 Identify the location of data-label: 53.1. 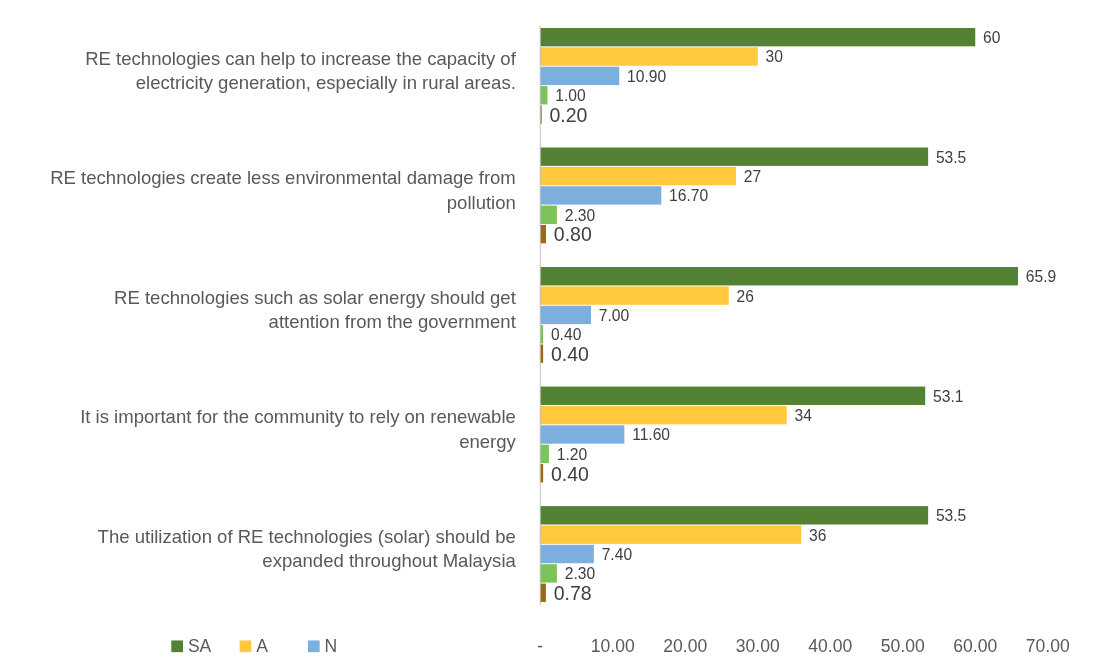
(948, 396).